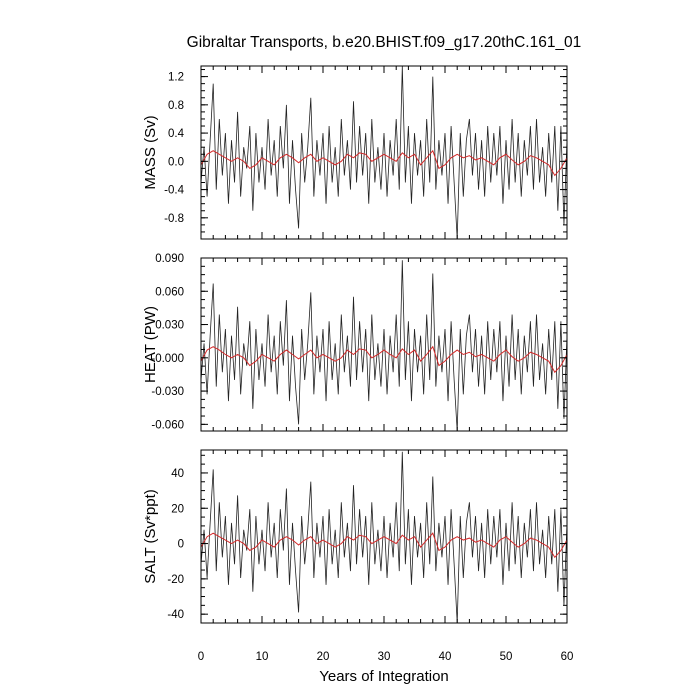  I want to click on series-line-salt-monthly, so click(384, 537).